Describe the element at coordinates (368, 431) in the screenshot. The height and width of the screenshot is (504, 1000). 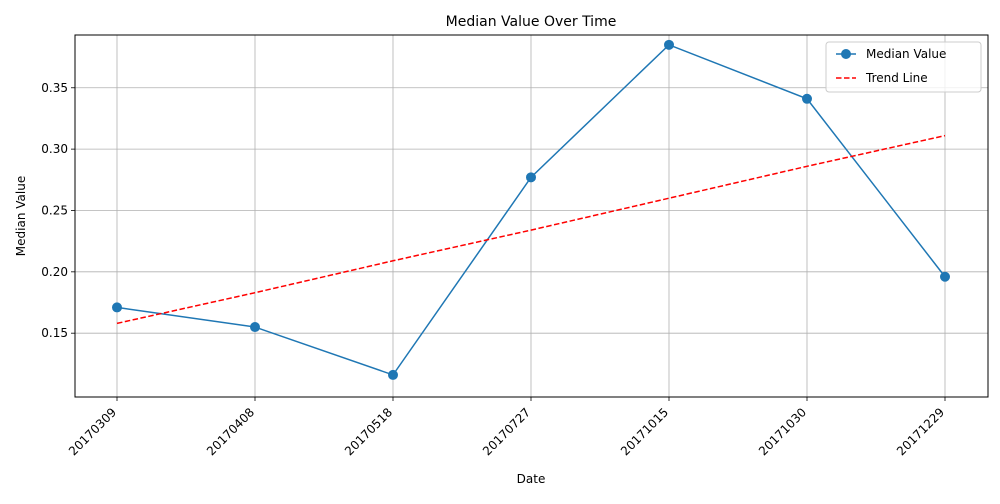
I see `x-tick-label: 20170518` at that location.